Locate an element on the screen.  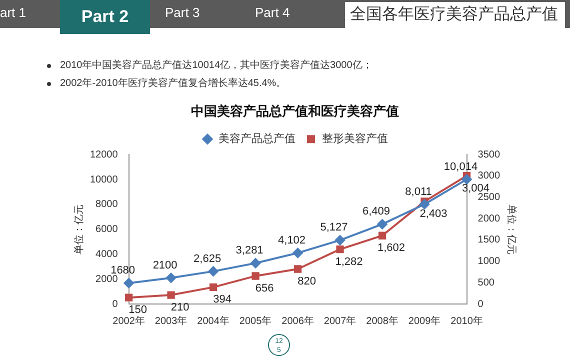
data-label: 1,282 is located at coordinates (349, 262).